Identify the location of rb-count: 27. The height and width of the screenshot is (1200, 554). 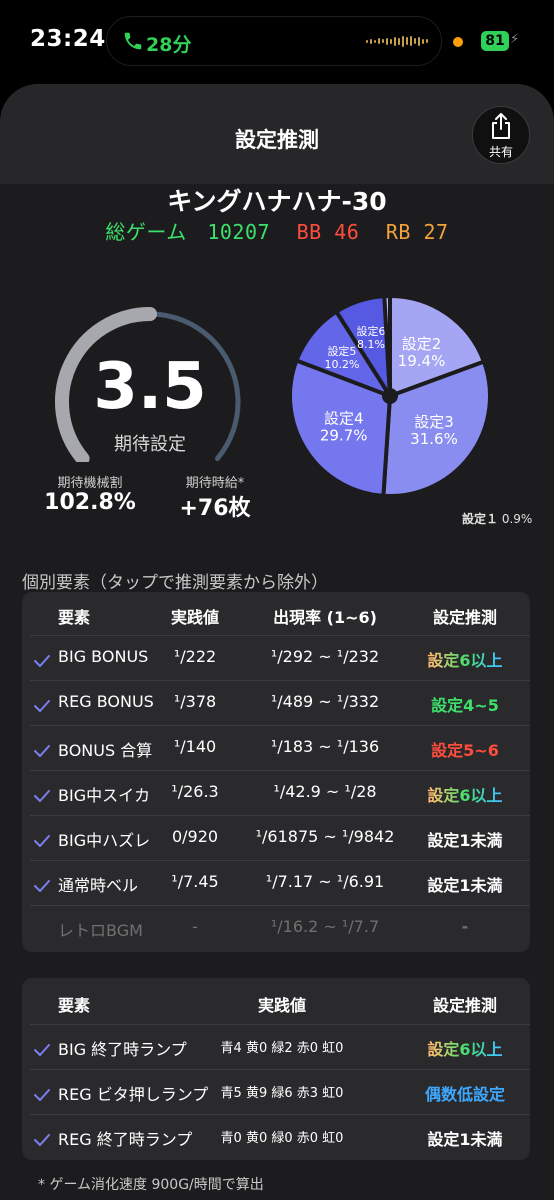
(436, 232).